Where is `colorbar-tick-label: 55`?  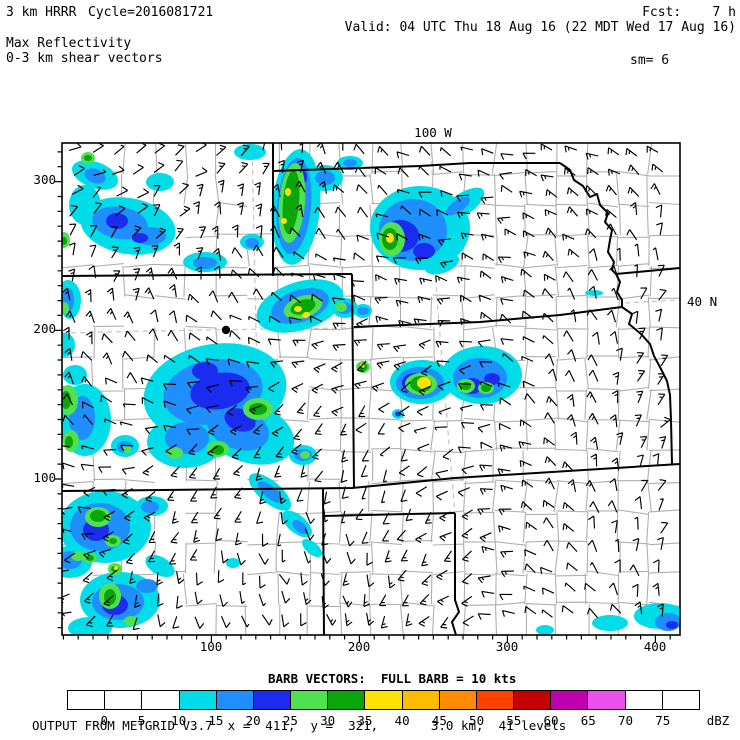 colorbar-tick-label: 55 is located at coordinates (514, 720).